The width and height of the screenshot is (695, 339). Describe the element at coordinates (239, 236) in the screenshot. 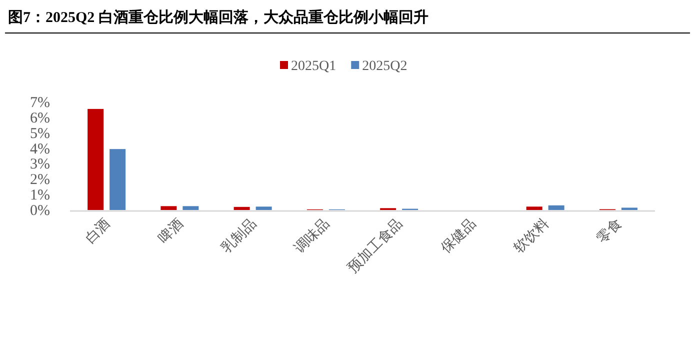

I see `x-tick-label: 乳制品` at that location.